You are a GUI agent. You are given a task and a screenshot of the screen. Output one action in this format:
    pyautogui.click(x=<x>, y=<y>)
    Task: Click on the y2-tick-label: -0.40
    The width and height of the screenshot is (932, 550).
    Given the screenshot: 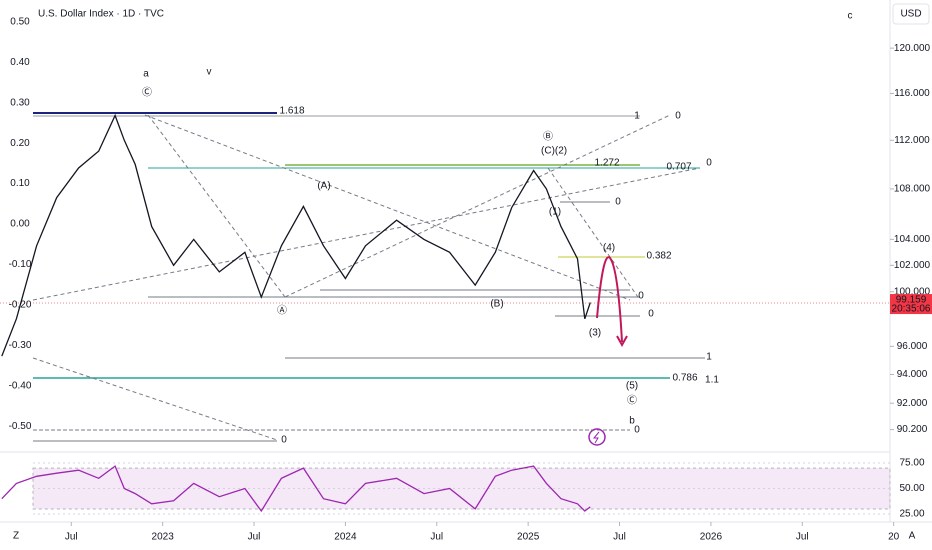 What is the action you would take?
    pyautogui.click(x=20, y=385)
    